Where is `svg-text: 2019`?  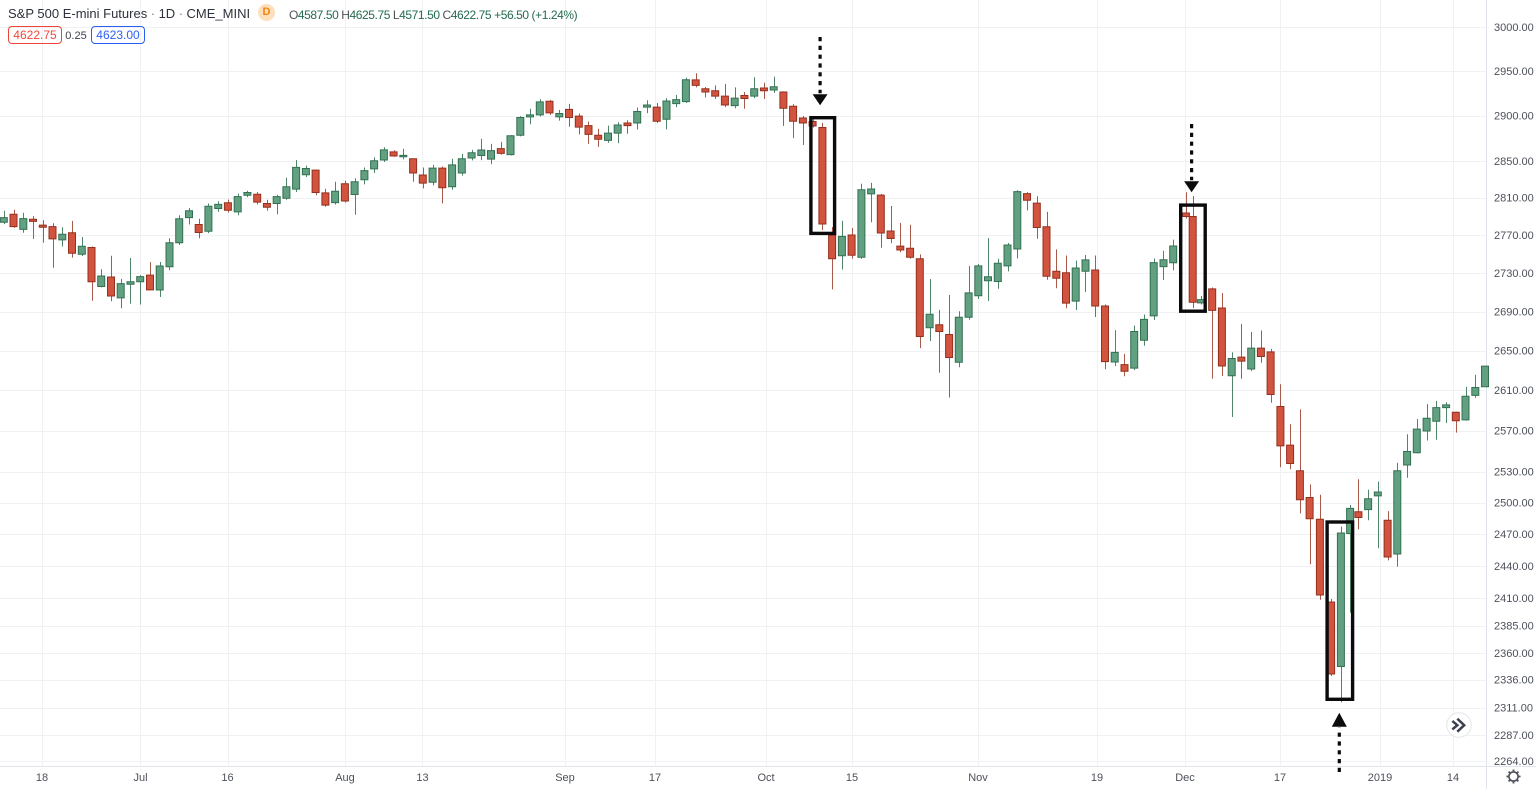 svg-text: 2019 is located at coordinates (1380, 778).